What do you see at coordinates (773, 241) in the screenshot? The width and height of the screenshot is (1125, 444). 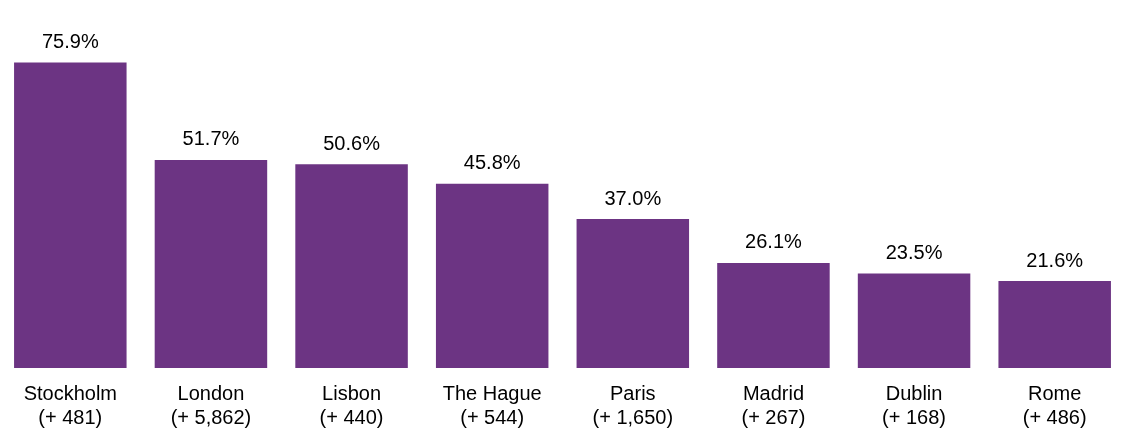 I see `data-label: 26.1%` at bounding box center [773, 241].